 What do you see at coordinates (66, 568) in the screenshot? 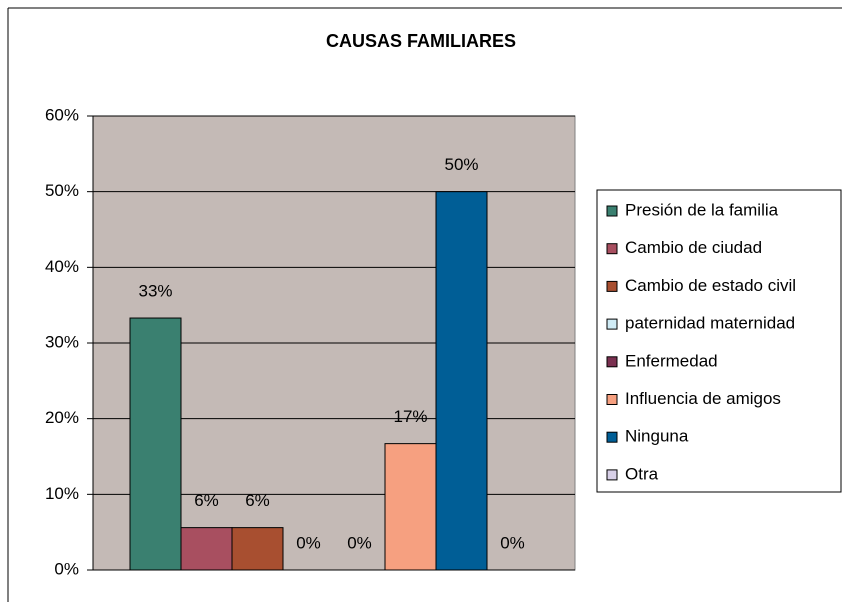
I see `y-tick-label: 0%` at bounding box center [66, 568].